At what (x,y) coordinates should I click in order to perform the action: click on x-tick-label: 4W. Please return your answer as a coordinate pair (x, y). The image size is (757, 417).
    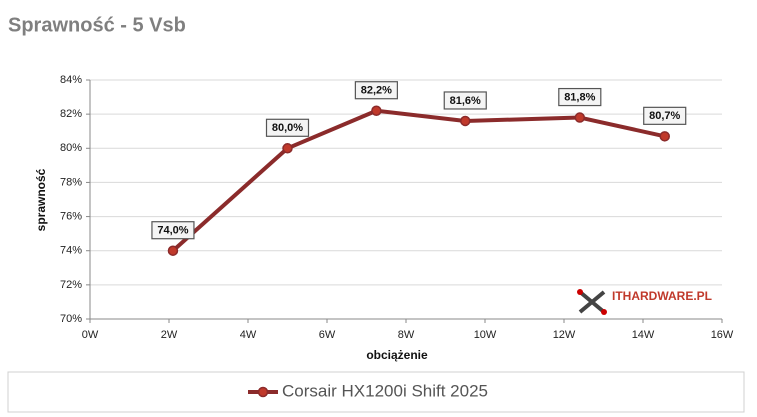
    Looking at the image, I should click on (248, 335).